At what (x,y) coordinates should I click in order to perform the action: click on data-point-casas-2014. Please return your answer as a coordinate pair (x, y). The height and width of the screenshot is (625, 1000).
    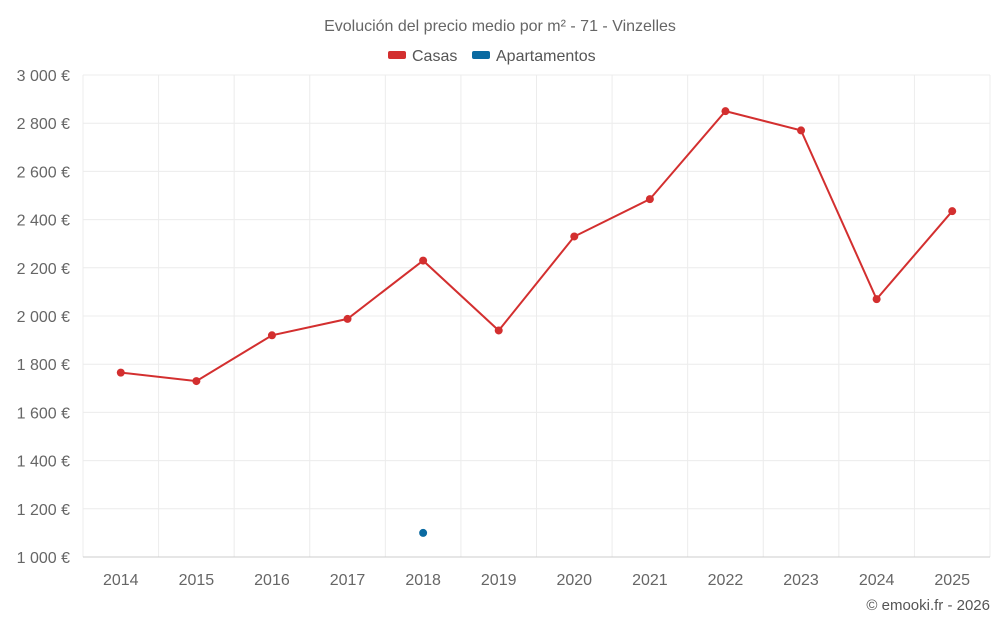
    Looking at the image, I should click on (120, 372).